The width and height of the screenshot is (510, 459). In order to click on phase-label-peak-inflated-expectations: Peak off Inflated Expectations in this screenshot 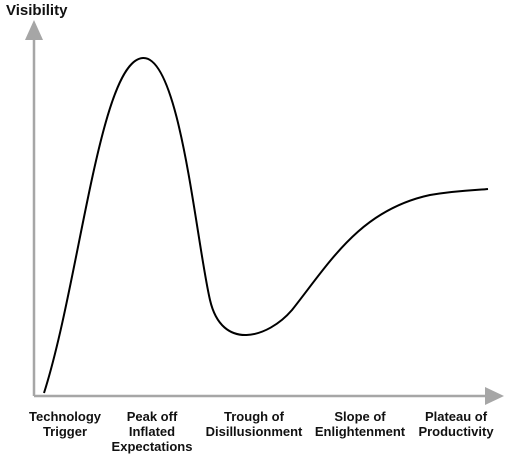, I will do `click(152, 431)`.